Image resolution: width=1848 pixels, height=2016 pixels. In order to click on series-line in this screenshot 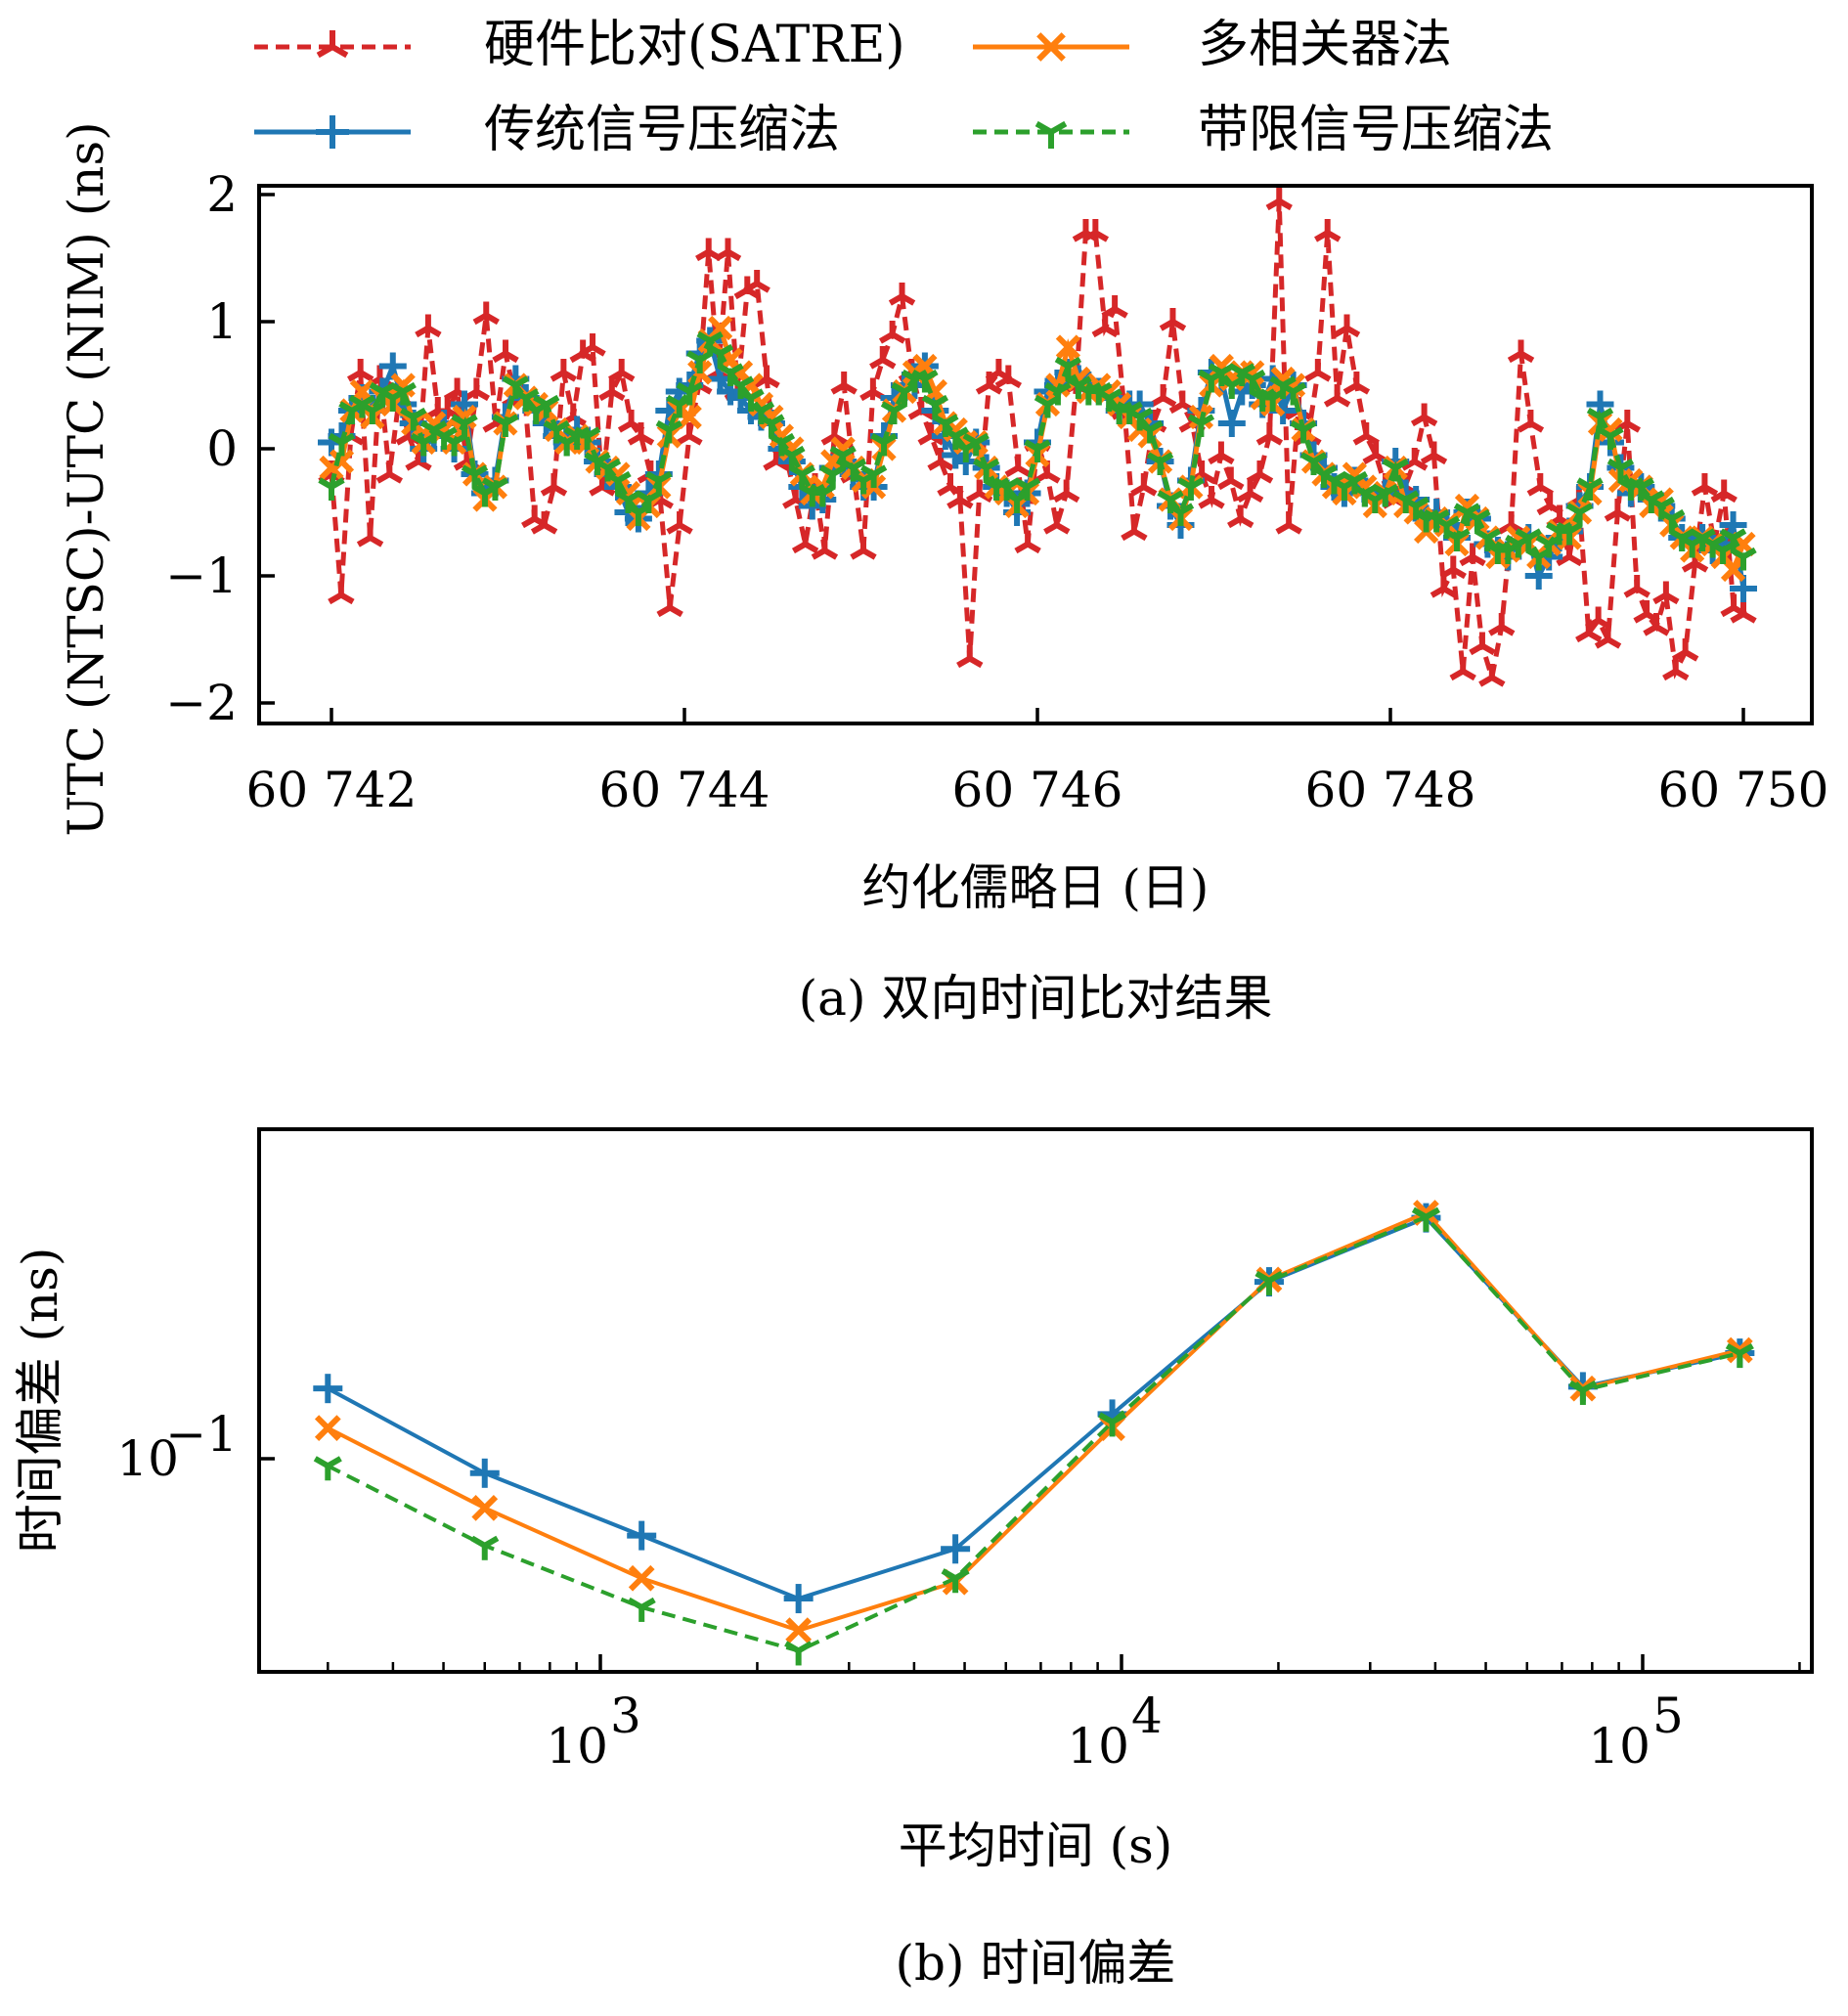, I will do `click(1033, 1408)`.